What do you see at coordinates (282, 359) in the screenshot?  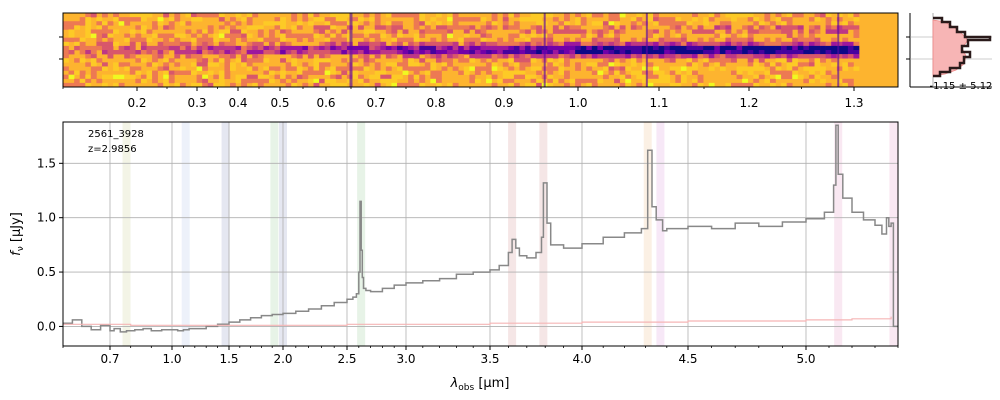 I see `x-tick-label: 2.0` at bounding box center [282, 359].